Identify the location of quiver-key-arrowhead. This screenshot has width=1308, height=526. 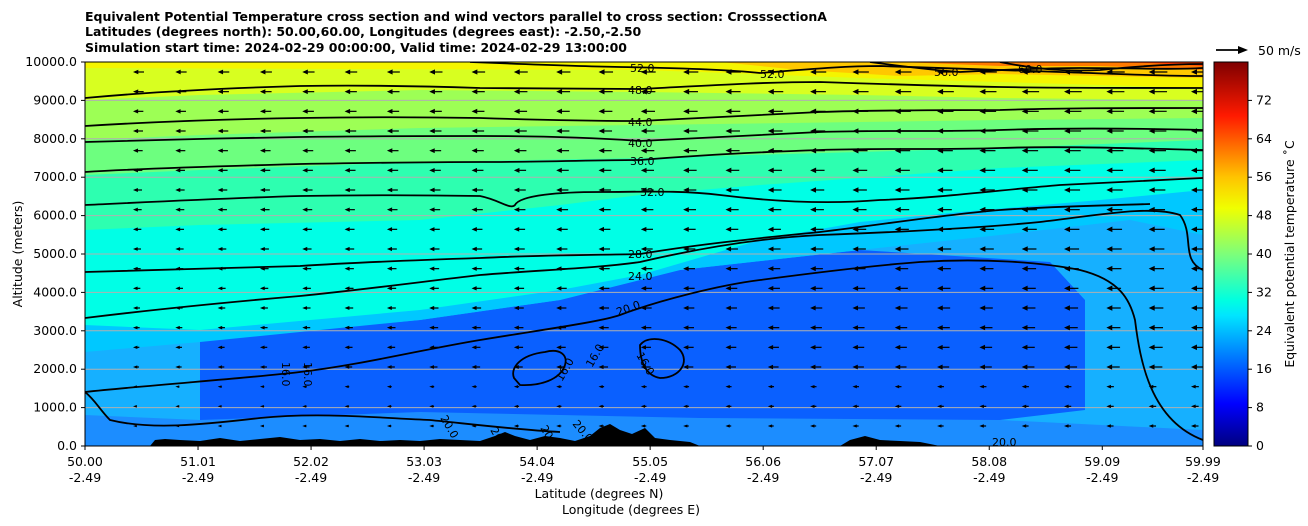
(1243, 50).